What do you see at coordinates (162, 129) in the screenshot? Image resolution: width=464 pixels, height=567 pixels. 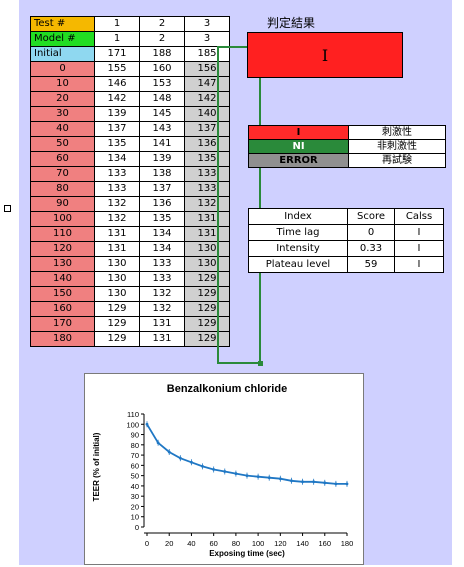 I see `value-cell: 143` at bounding box center [162, 129].